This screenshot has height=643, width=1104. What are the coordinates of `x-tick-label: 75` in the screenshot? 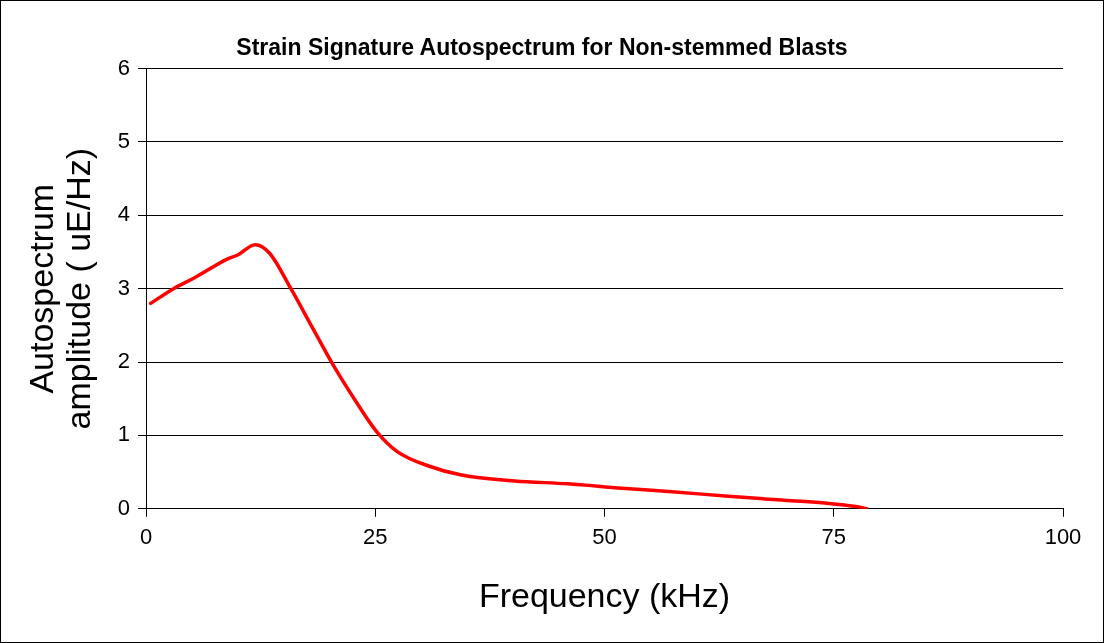 It's located at (833, 537).